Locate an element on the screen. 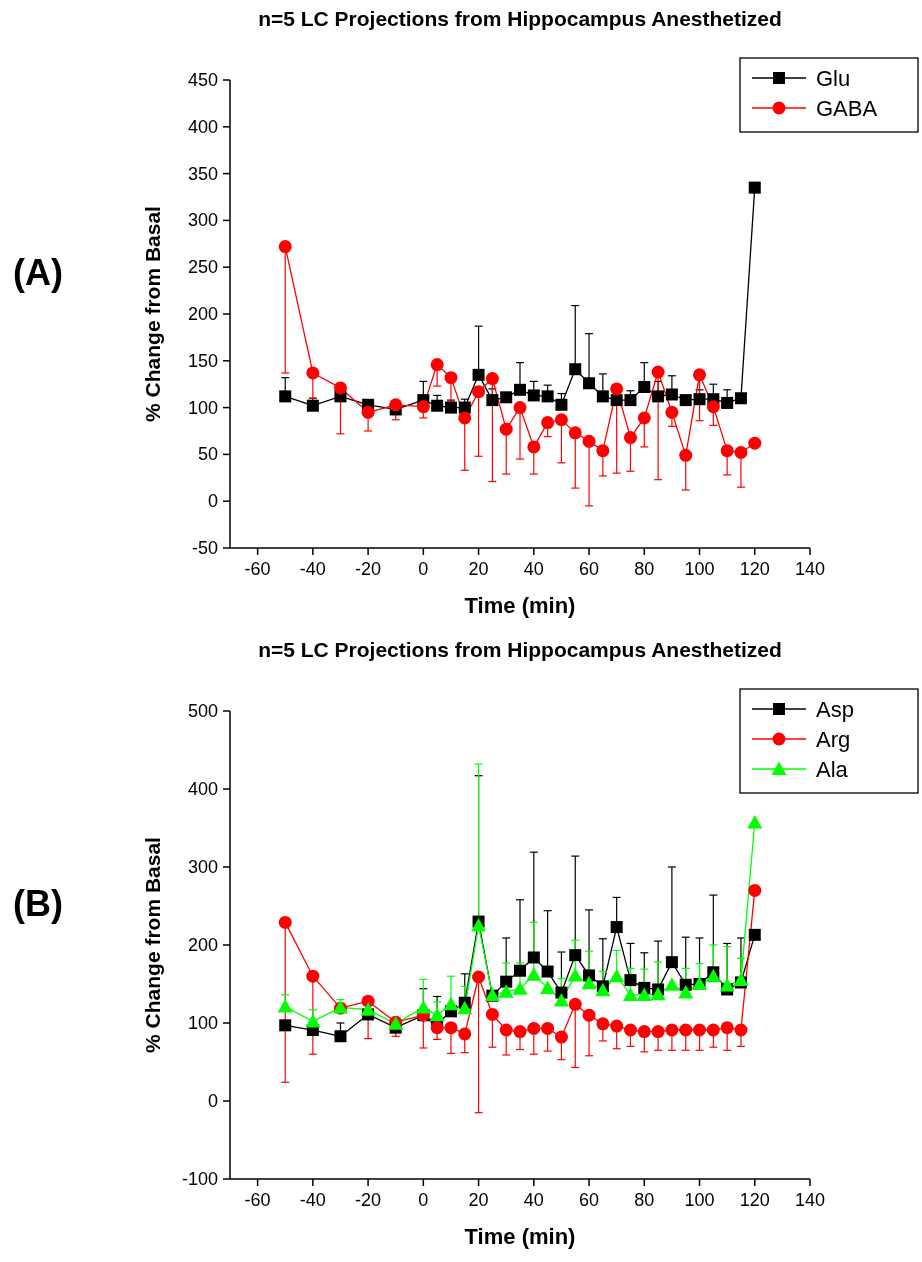  y-tick-label: 350 is located at coordinates (202, 173).